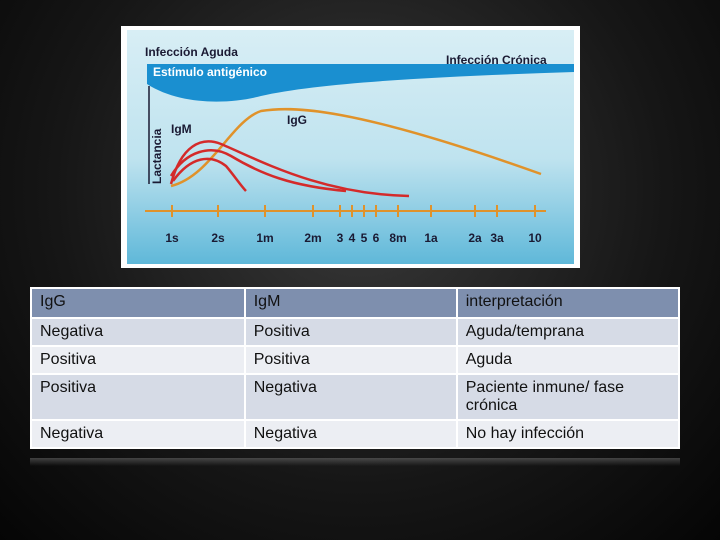 The width and height of the screenshot is (720, 540). Describe the element at coordinates (431, 238) in the screenshot. I see `time-label: 1a` at that location.